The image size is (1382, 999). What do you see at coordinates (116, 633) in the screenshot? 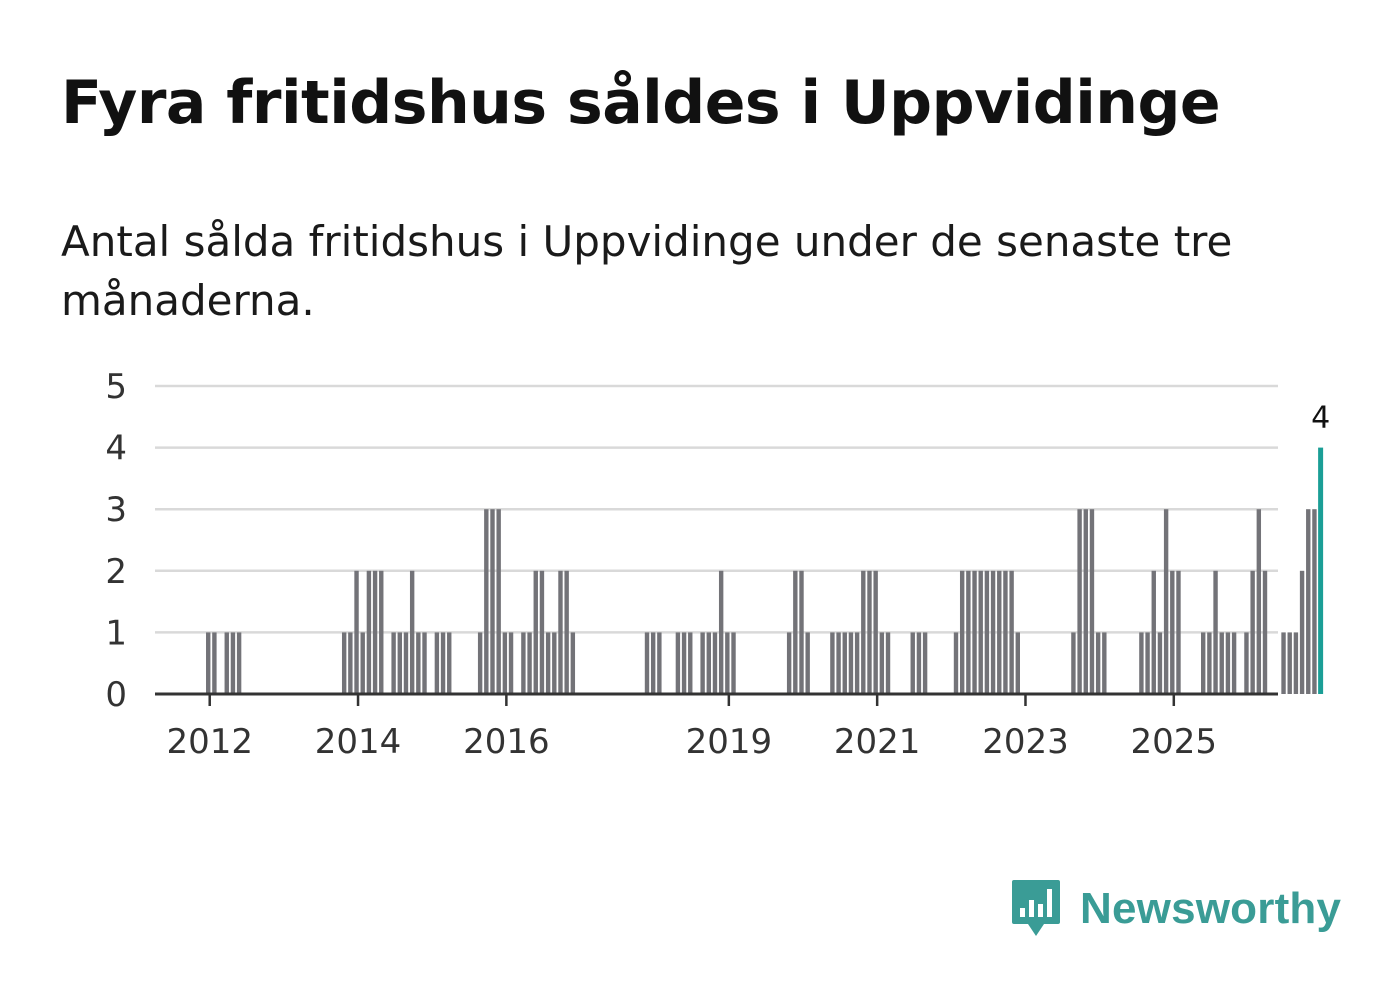
I see `y-tick-label: 1` at bounding box center [116, 633].